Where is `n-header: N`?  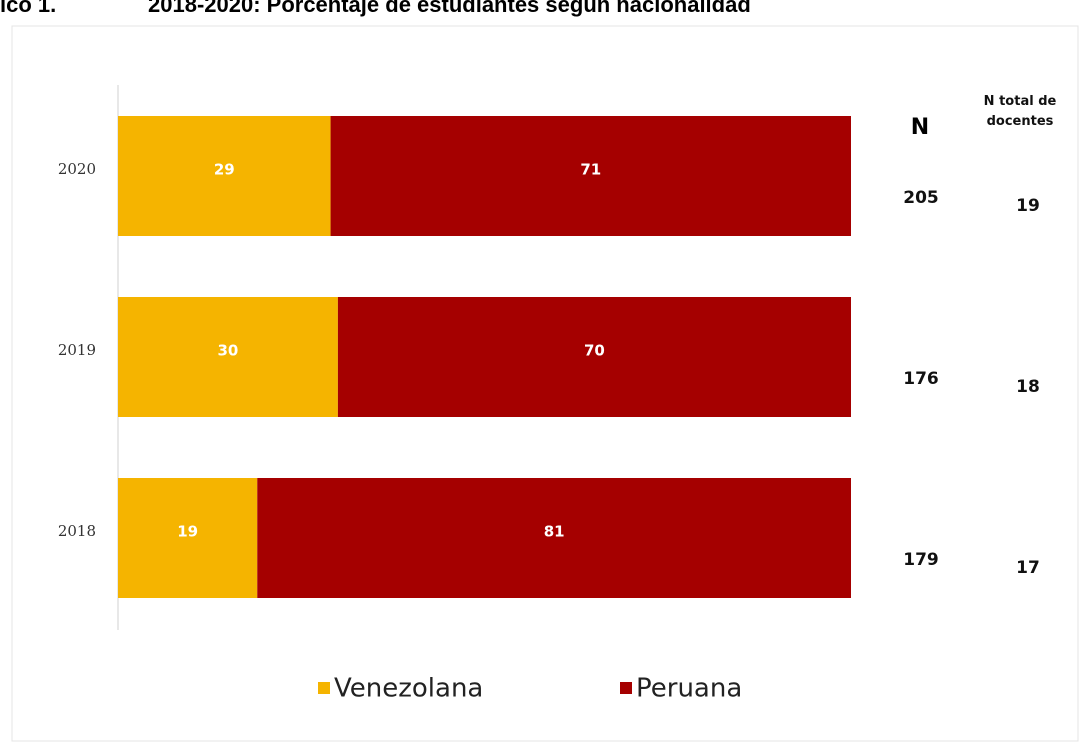
n-header: N is located at coordinates (920, 127).